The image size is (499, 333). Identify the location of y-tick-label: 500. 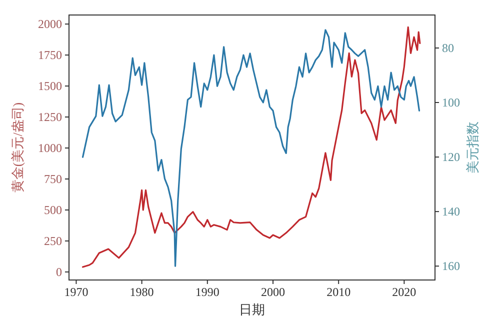
(53, 209).